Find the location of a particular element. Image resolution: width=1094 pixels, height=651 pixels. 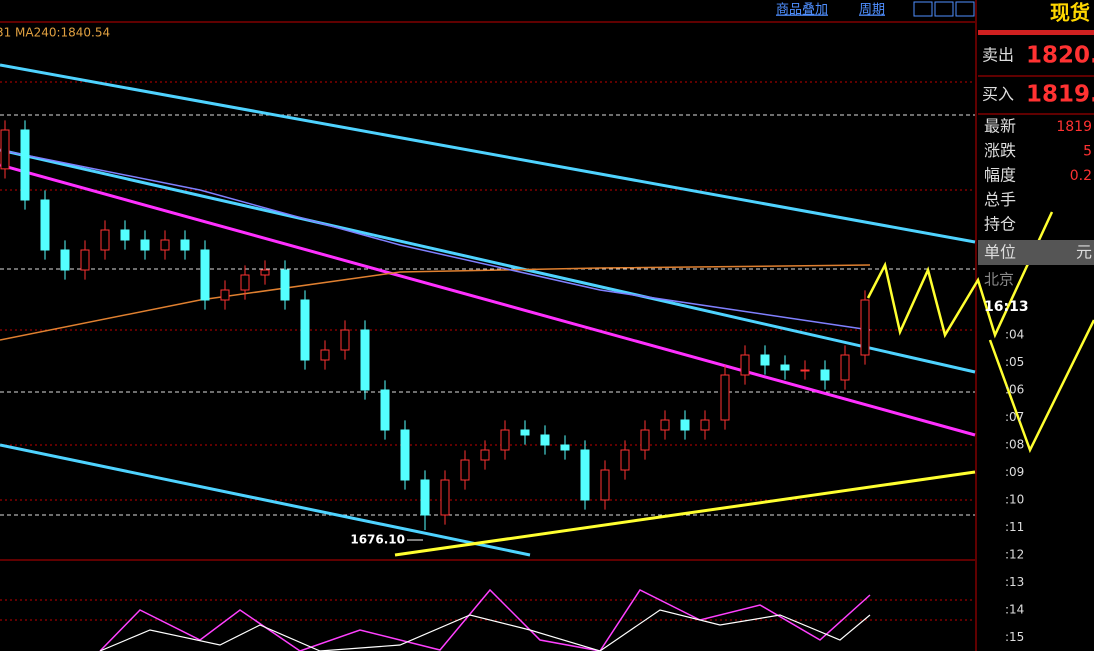

row-value: 1819 is located at coordinates (1074, 127).